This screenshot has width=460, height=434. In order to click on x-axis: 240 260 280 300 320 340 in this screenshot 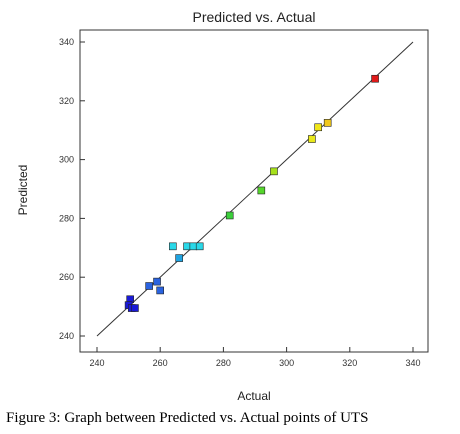, I will do `click(255, 357)`.